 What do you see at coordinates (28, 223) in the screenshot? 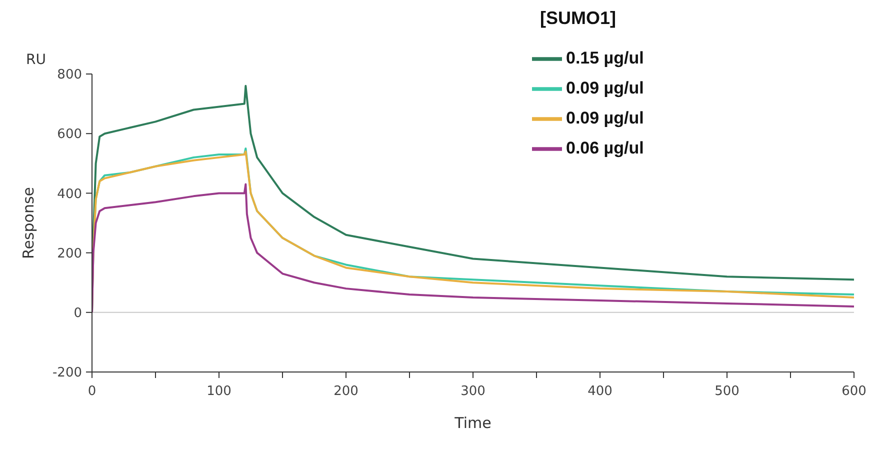
I see `y-axis-title: Response` at bounding box center [28, 223].